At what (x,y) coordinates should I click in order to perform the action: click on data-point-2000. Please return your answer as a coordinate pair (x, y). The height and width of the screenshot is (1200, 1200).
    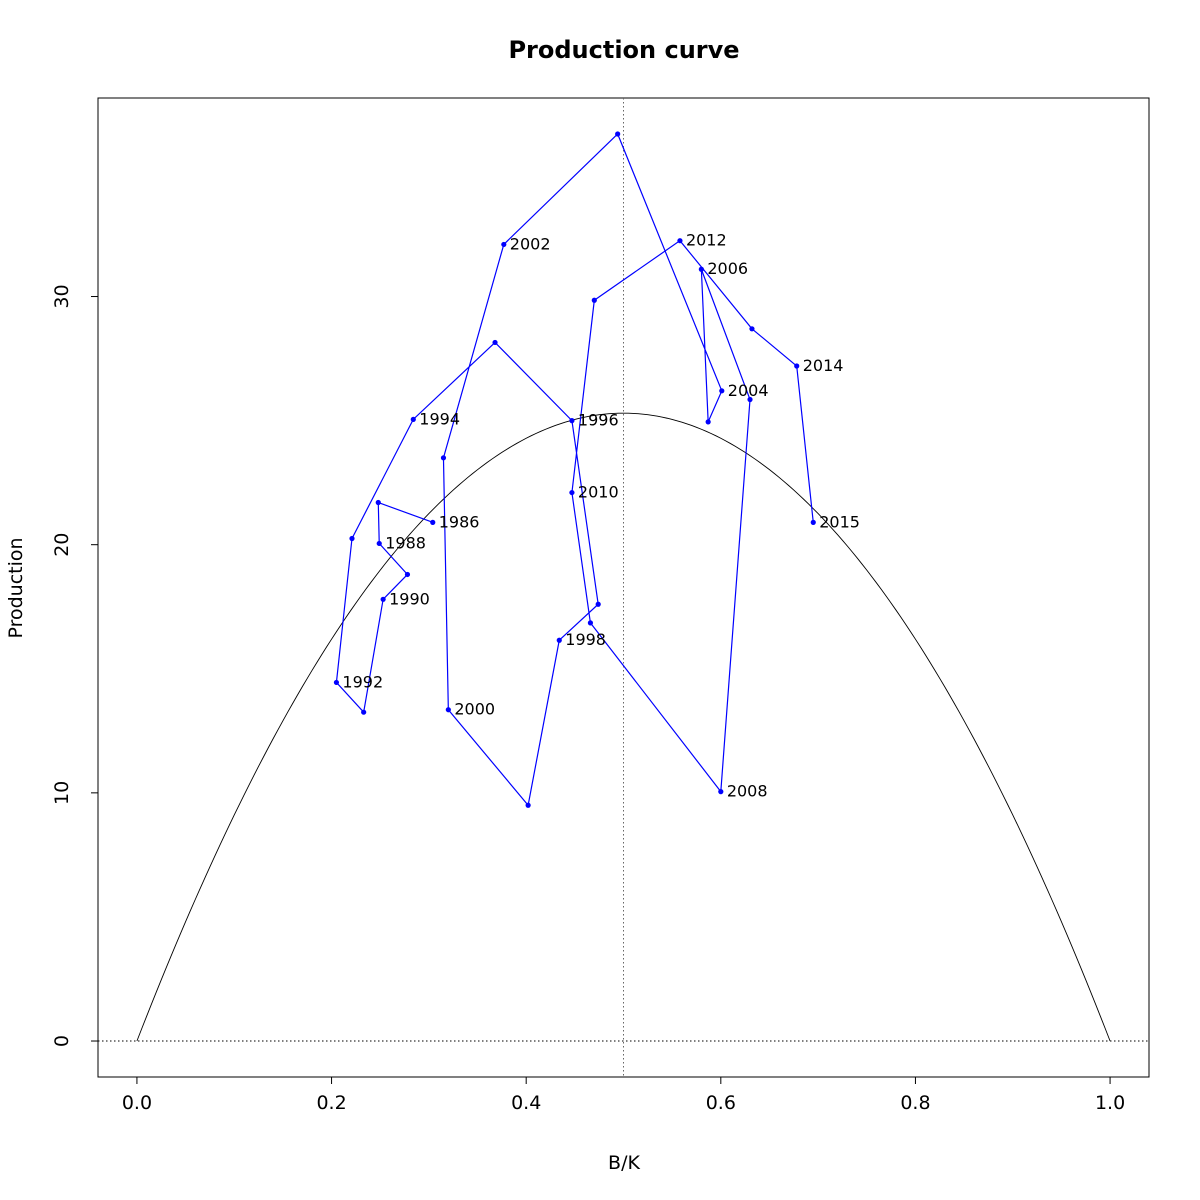
    Looking at the image, I should click on (448, 710).